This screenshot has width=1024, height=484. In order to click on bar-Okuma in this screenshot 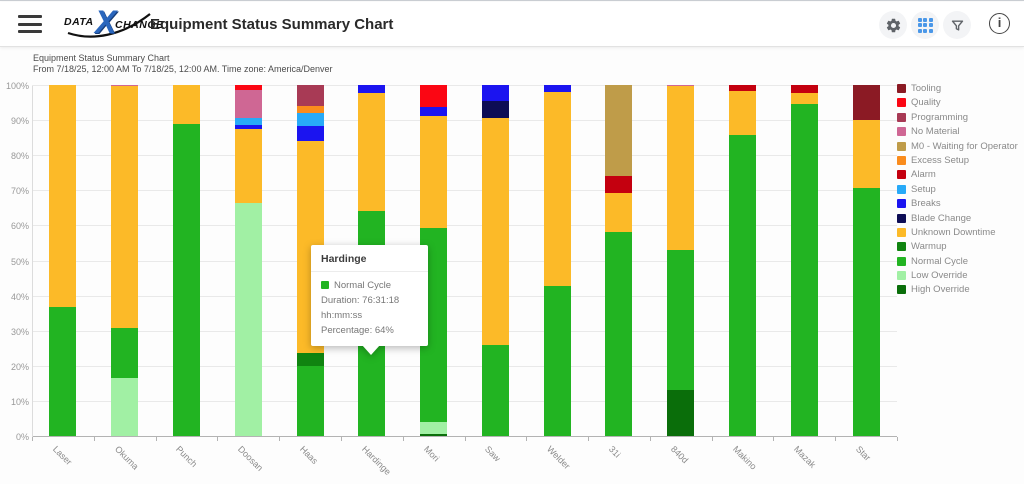, I will do `click(125, 260)`.